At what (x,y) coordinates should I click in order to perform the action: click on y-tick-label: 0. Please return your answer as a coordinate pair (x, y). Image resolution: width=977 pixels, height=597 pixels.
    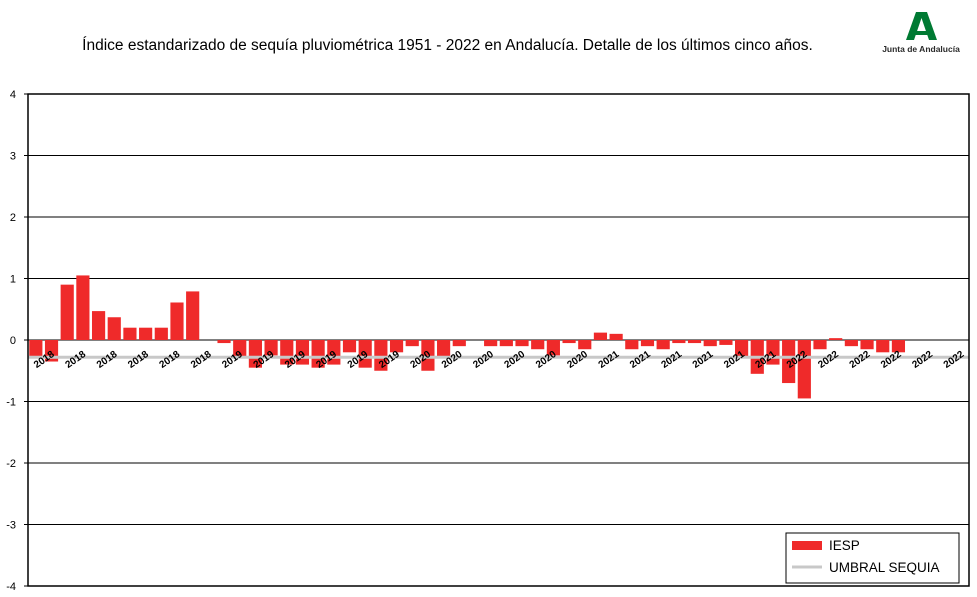
    Looking at the image, I should click on (13, 341).